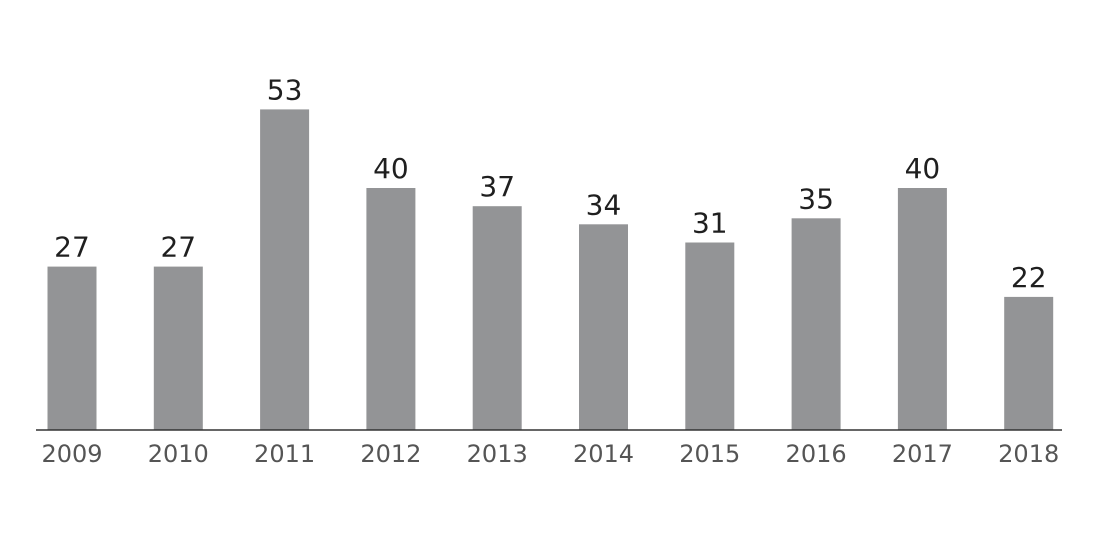 Image resolution: width=1120 pixels, height=546 pixels. I want to click on bar-2016, so click(816, 324).